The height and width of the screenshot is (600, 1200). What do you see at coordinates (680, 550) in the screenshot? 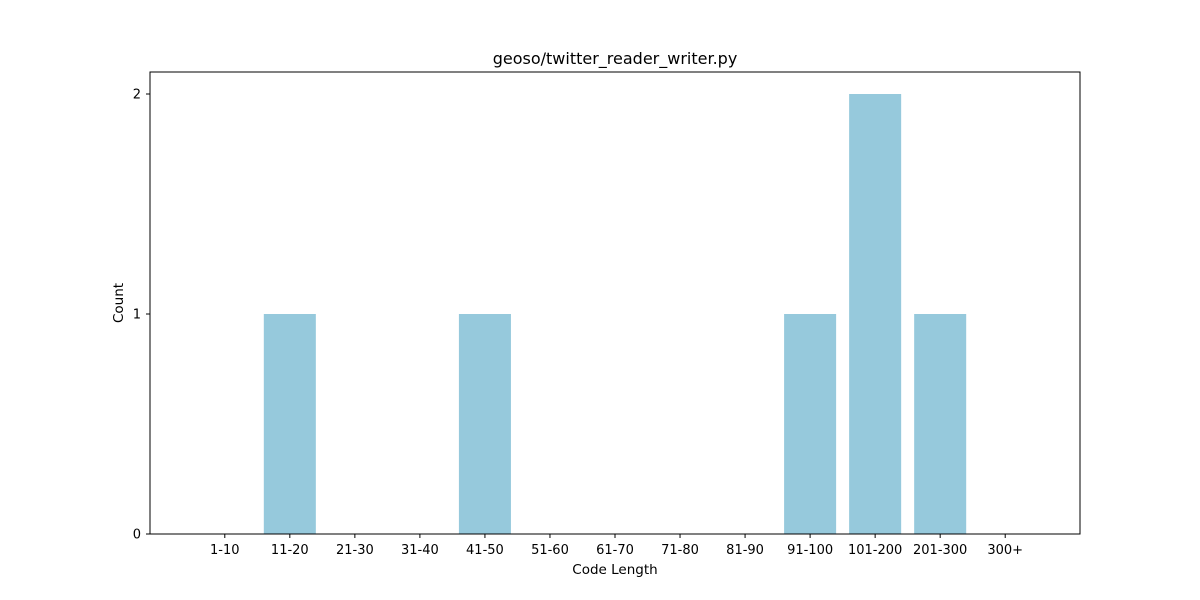
I see `x-tick-label: 71-80` at bounding box center [680, 550].